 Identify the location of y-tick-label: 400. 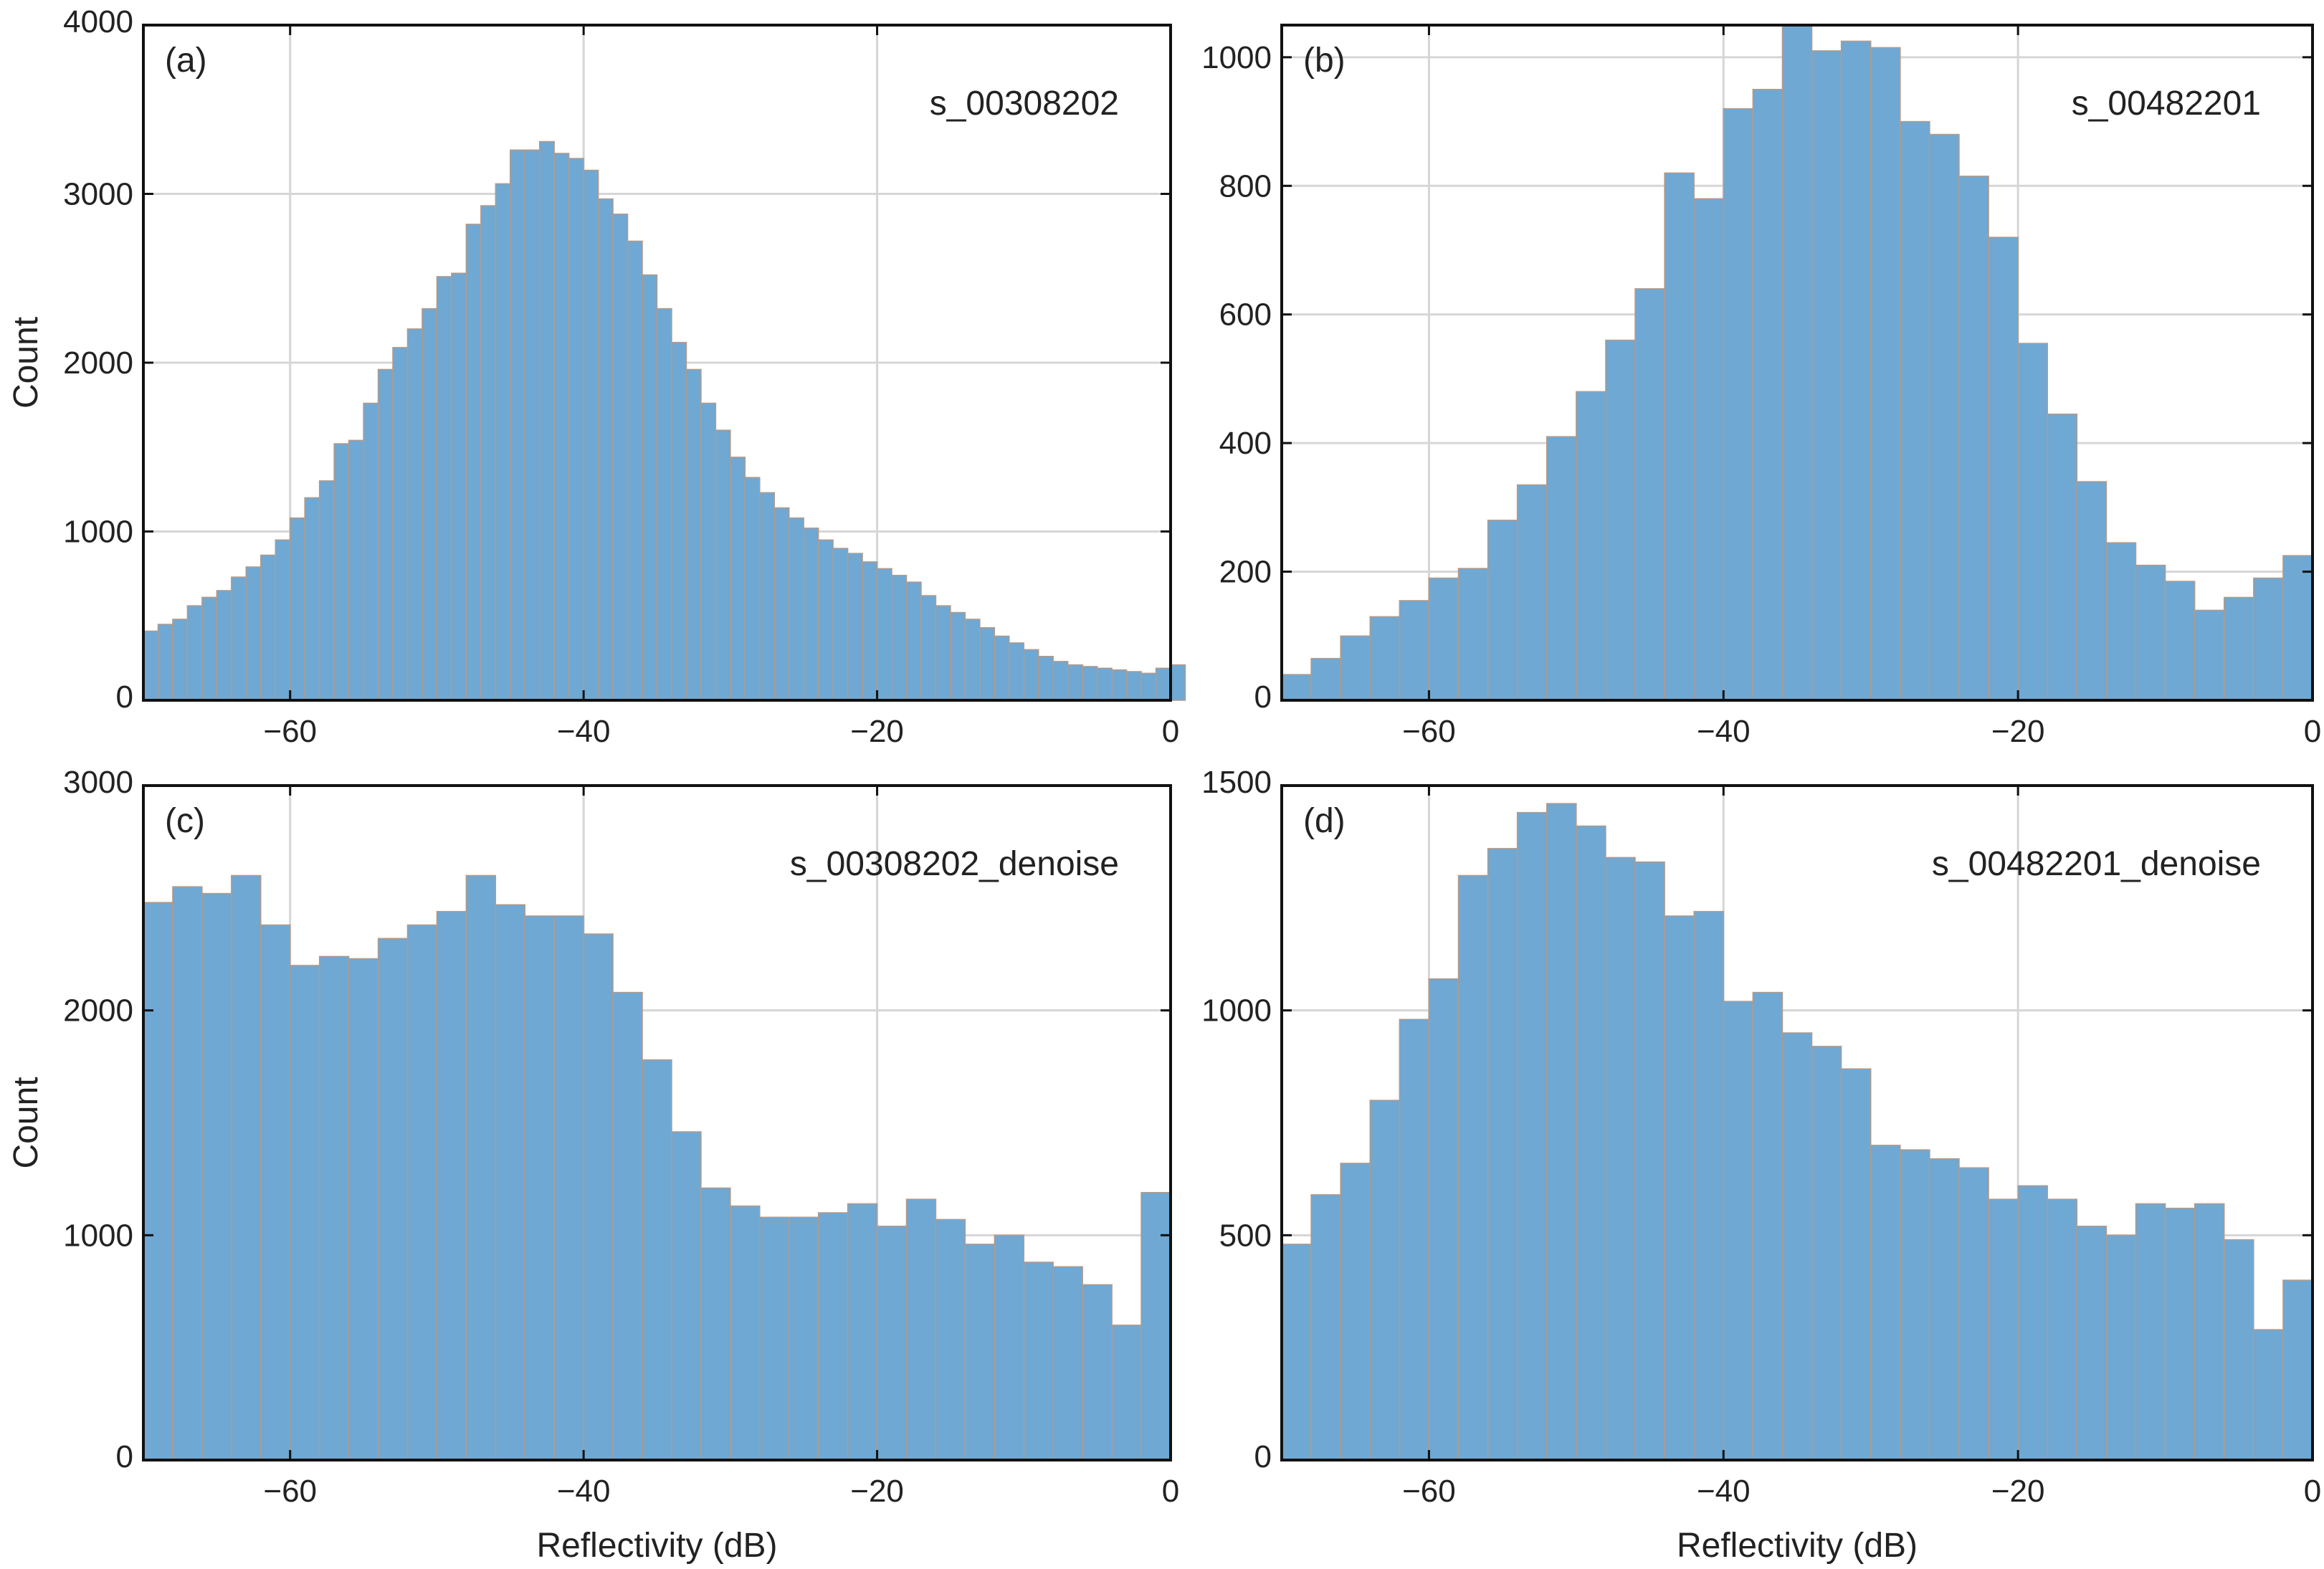
(1245, 444).